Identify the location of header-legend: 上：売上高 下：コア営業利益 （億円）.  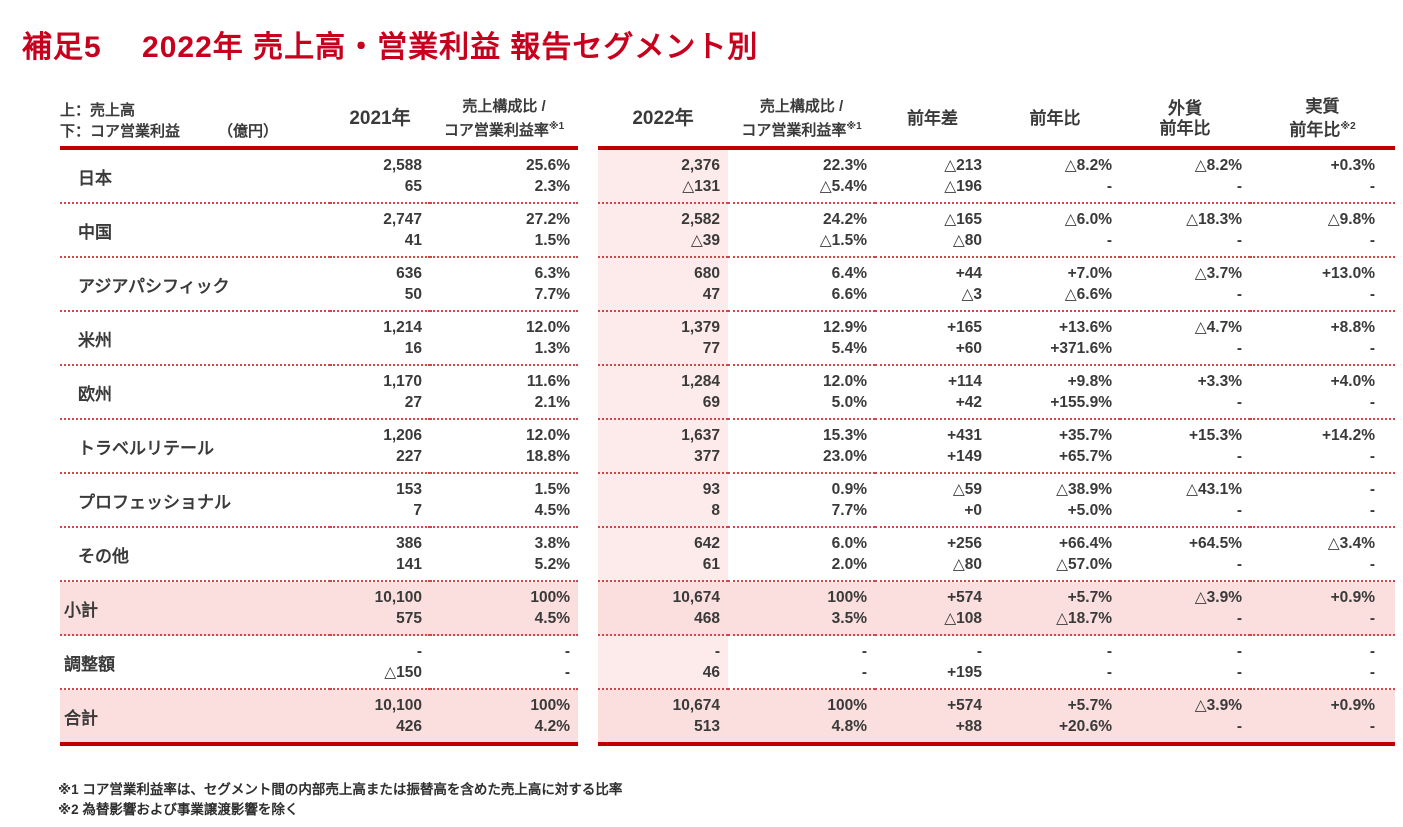
(195, 121).